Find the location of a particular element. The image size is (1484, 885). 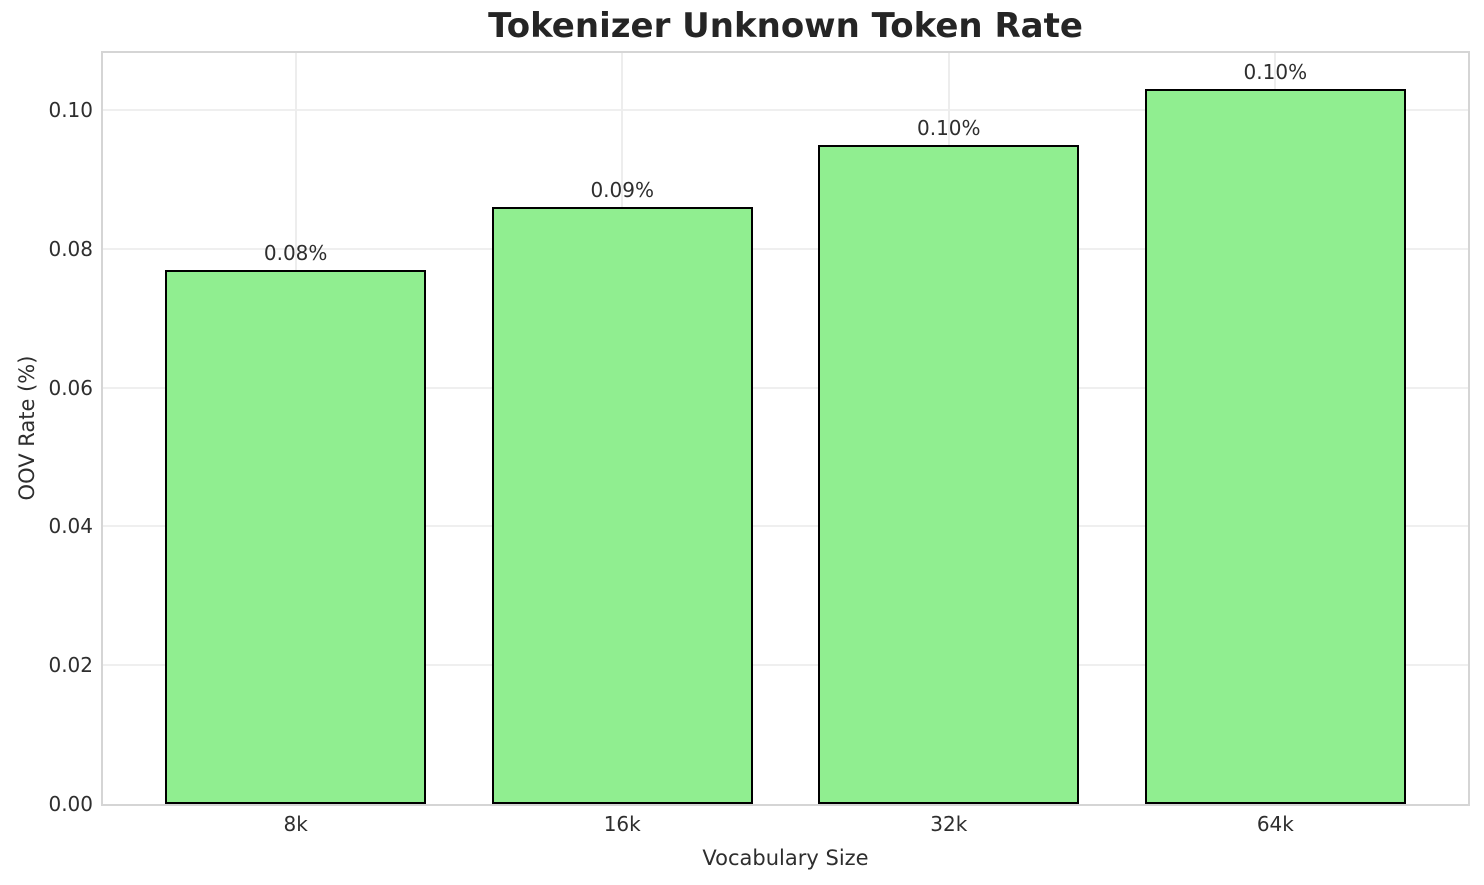

x-tick-label: 64k is located at coordinates (1275, 824).